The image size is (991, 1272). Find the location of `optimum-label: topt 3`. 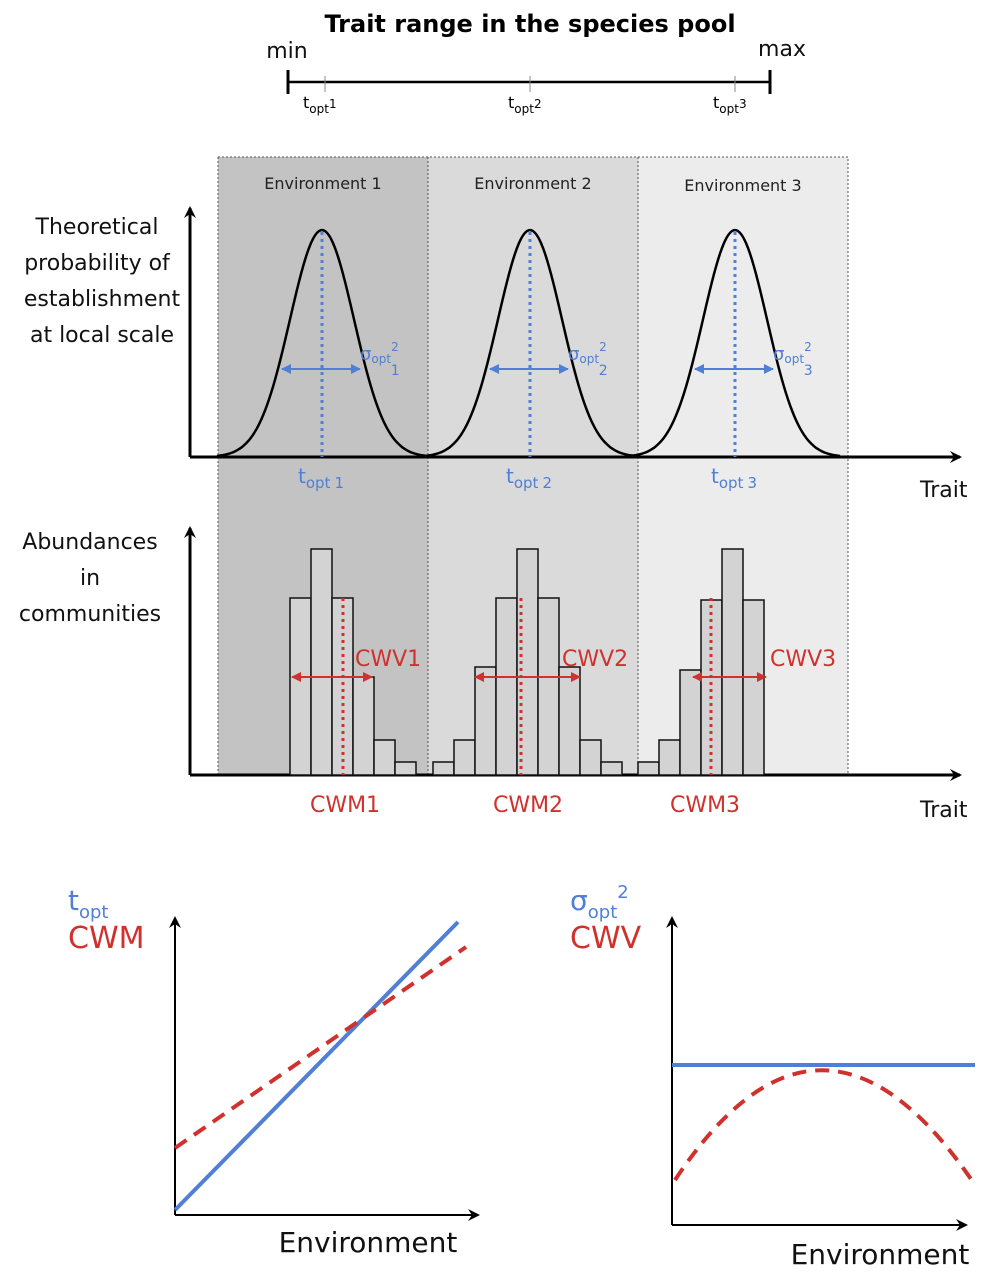

optimum-label: topt 3 is located at coordinates (734, 478).